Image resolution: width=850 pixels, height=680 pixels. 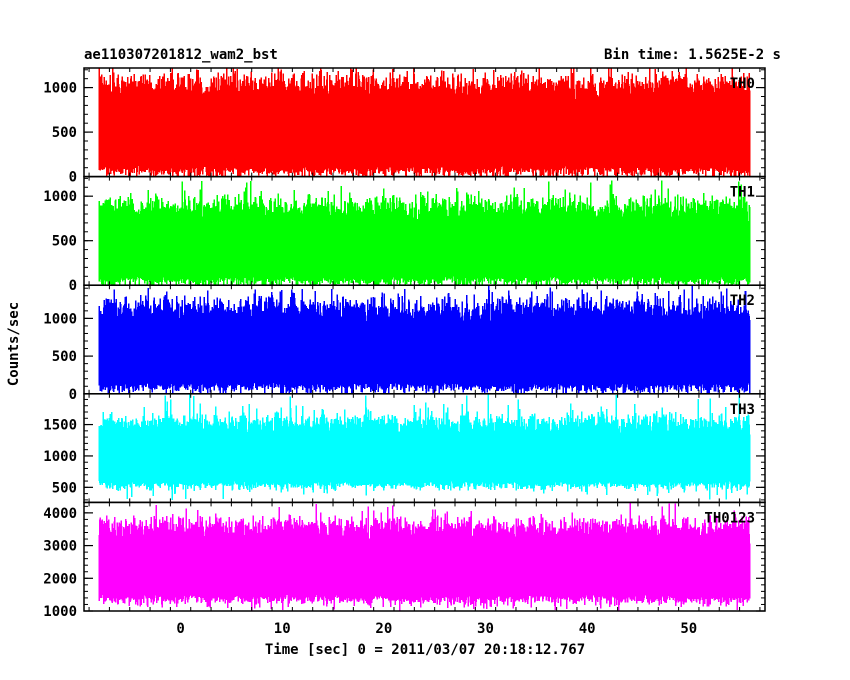 I want to click on panel-label-th0: TH0, so click(x=742, y=84).